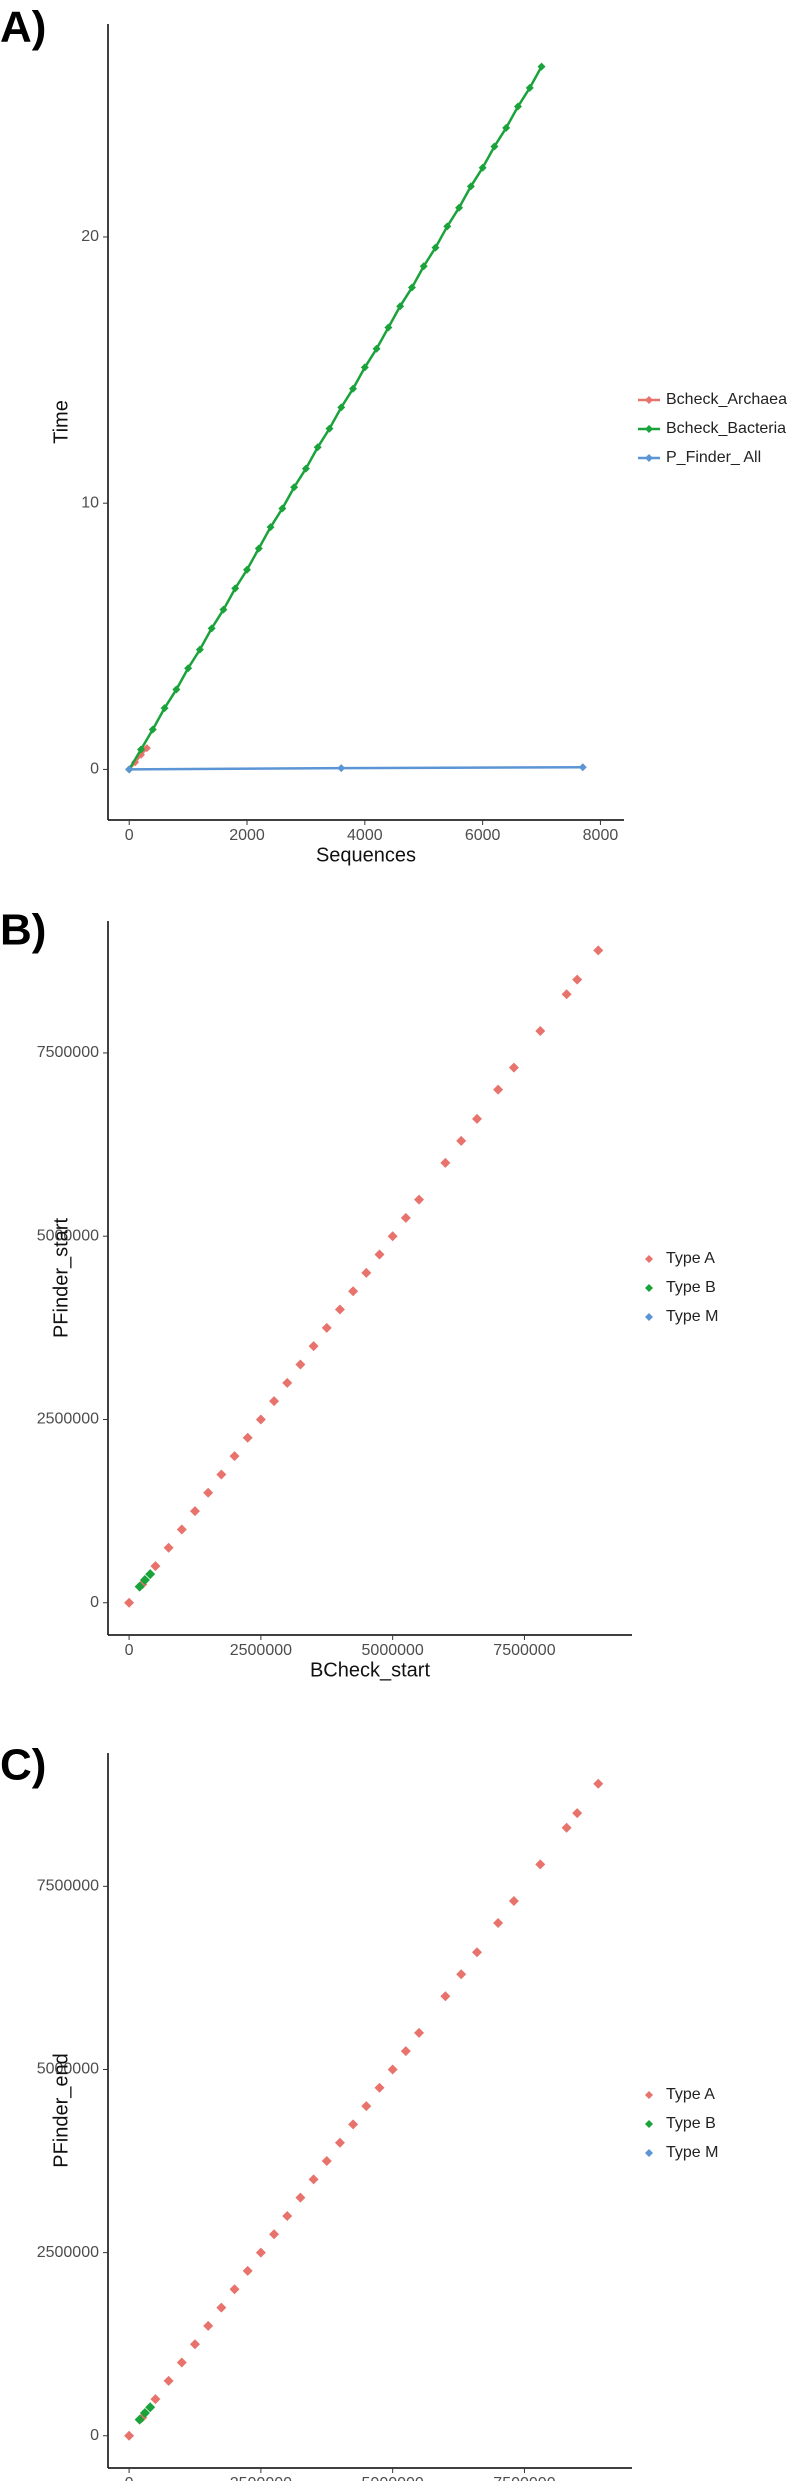  Describe the element at coordinates (524, 1650) in the screenshot. I see `x-tick-label: 7500000` at that location.